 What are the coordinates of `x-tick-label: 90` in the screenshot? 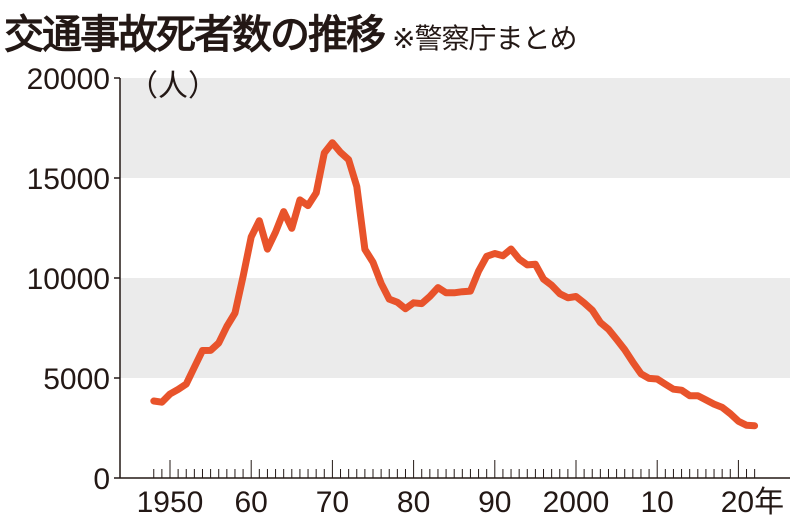 It's located at (494, 502).